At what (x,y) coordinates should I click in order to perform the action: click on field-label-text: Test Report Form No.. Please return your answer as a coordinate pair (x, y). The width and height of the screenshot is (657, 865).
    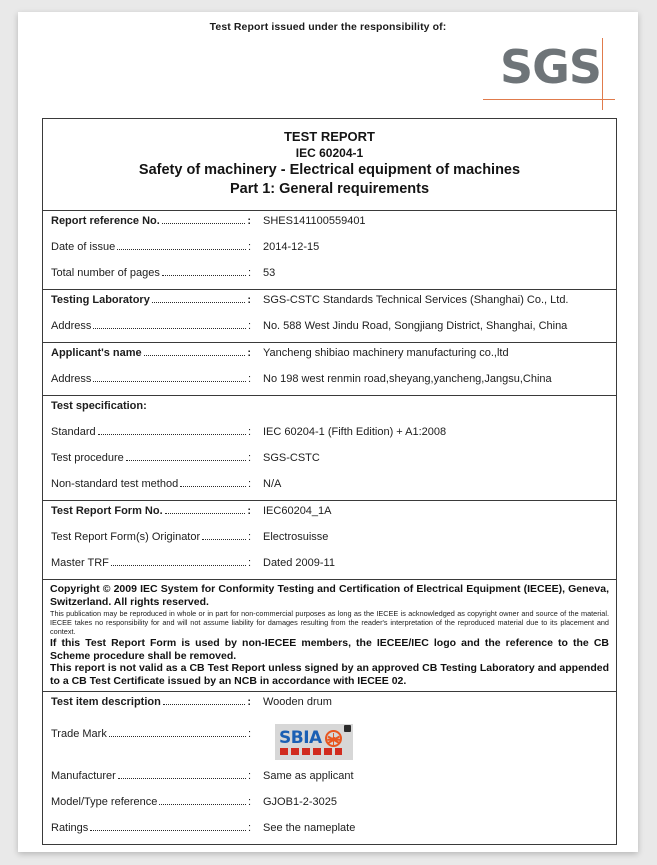
    Looking at the image, I should click on (107, 511).